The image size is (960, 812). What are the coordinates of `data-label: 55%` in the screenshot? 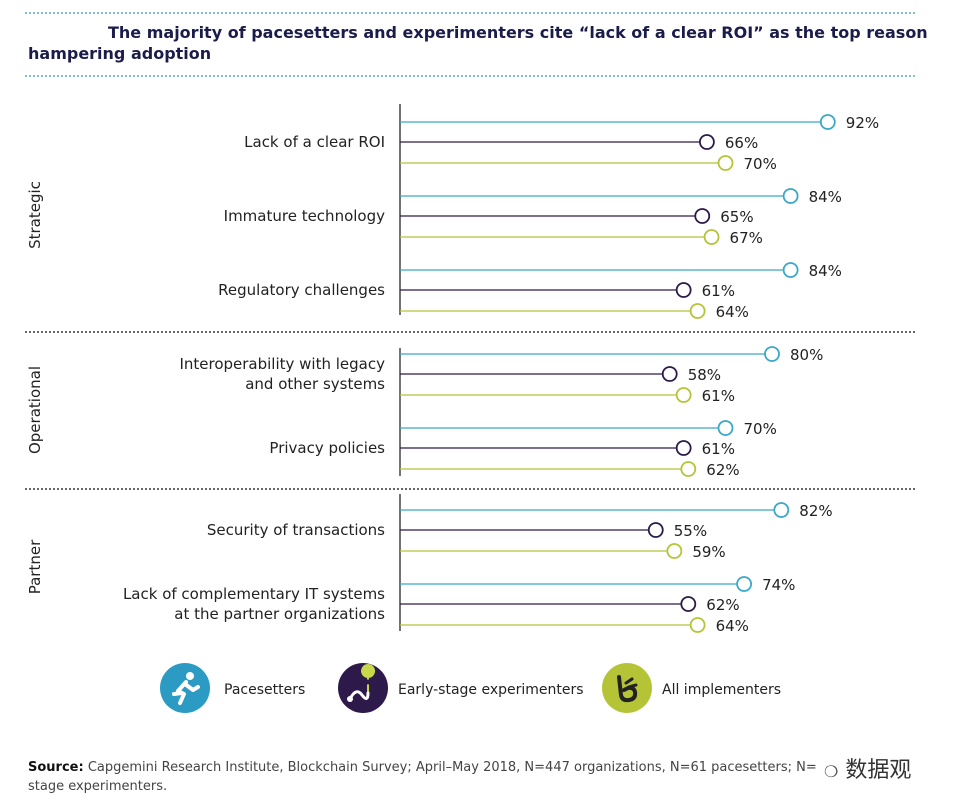 It's located at (690, 531).